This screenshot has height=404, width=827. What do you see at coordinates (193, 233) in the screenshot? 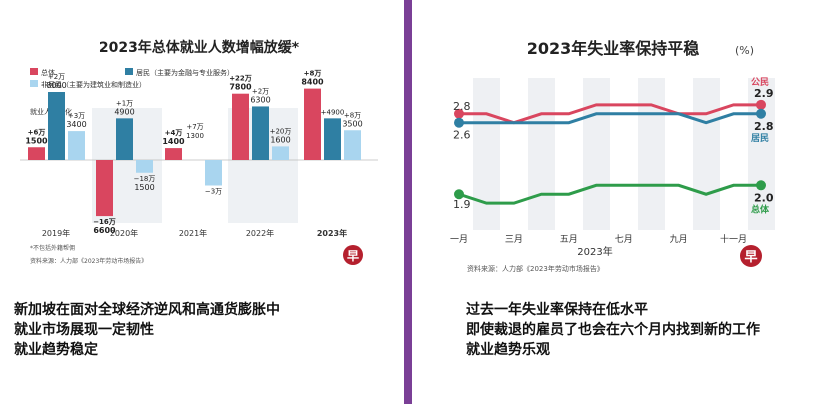
I see `x-tick-label: 2021年` at bounding box center [193, 233].